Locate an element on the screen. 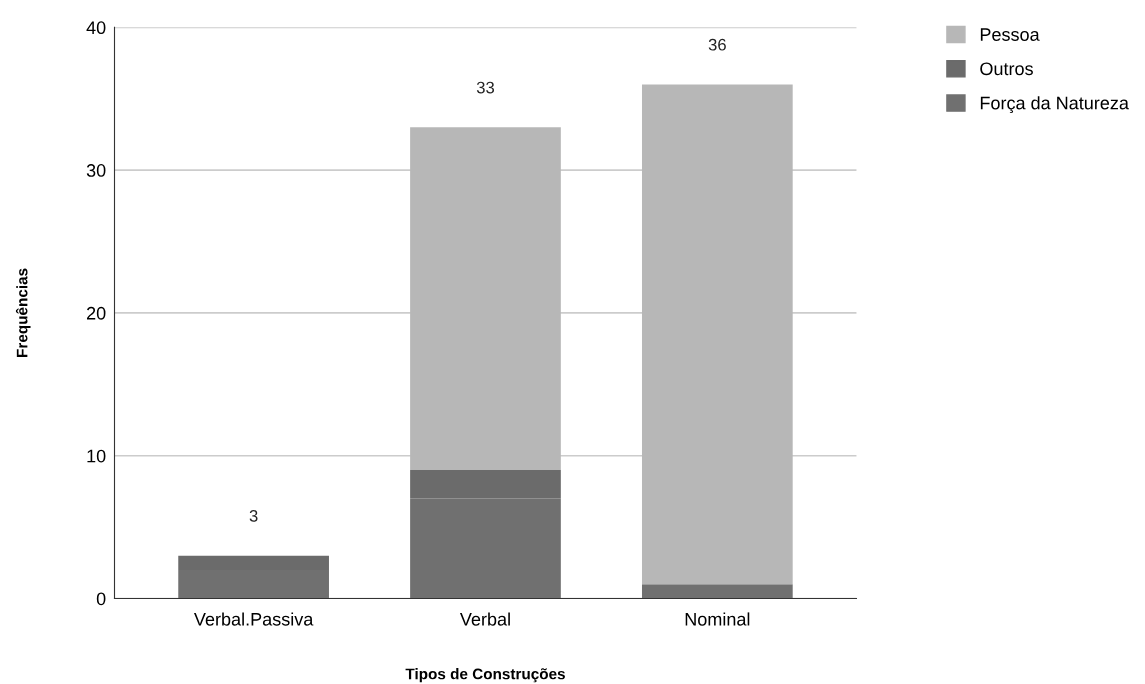  x-tick-label: Verbal is located at coordinates (484, 619).